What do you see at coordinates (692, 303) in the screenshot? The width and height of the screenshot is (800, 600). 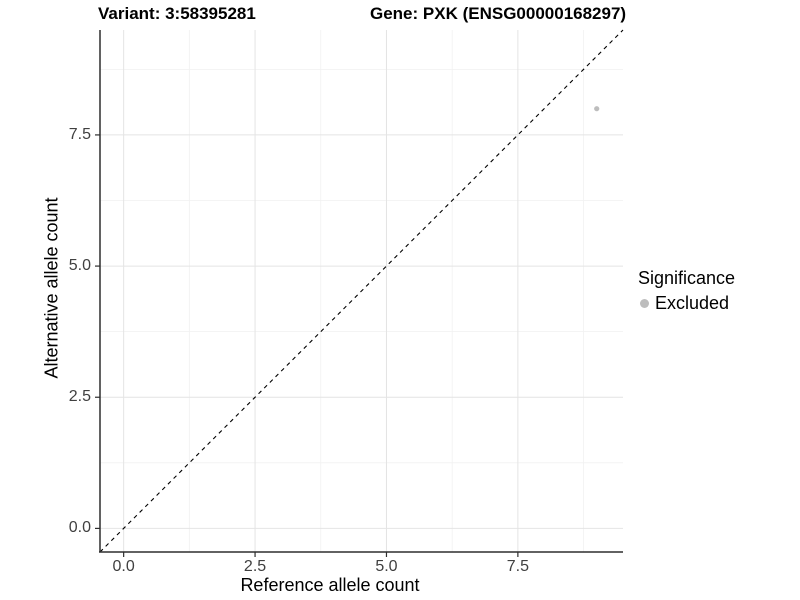 I see `legend-entry-label: Excluded` at bounding box center [692, 303].